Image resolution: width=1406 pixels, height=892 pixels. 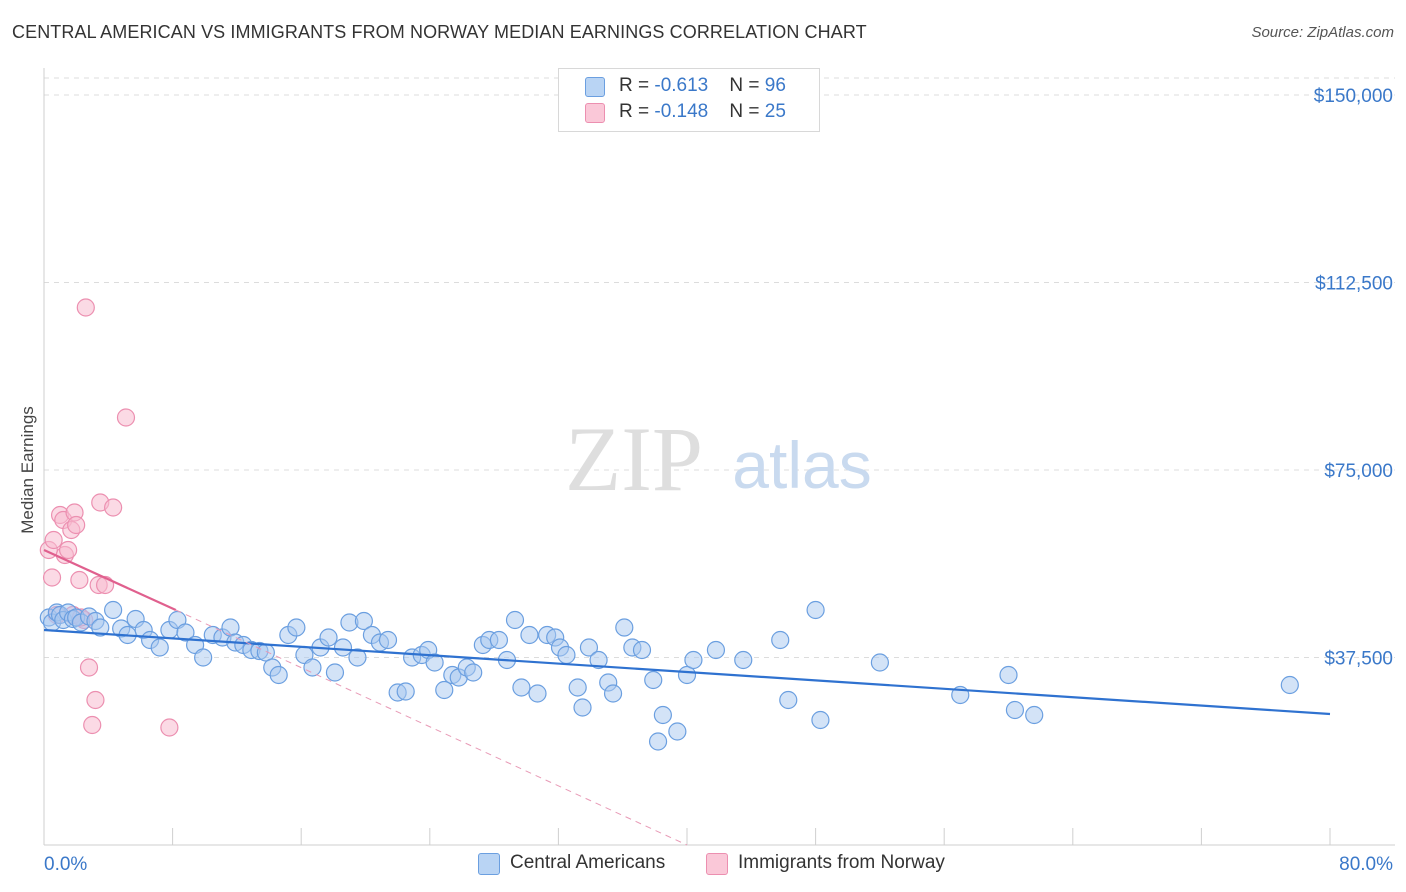 What do you see at coordinates (775, 111) in the screenshot?
I see `legend-n-value: 25` at bounding box center [775, 111].